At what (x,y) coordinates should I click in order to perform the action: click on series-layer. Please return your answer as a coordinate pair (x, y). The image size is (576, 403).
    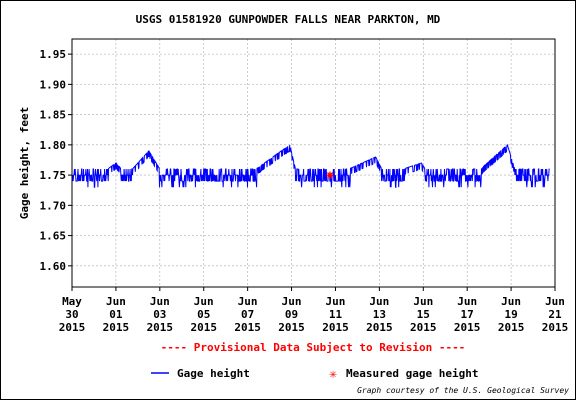
    Looking at the image, I should click on (310, 166).